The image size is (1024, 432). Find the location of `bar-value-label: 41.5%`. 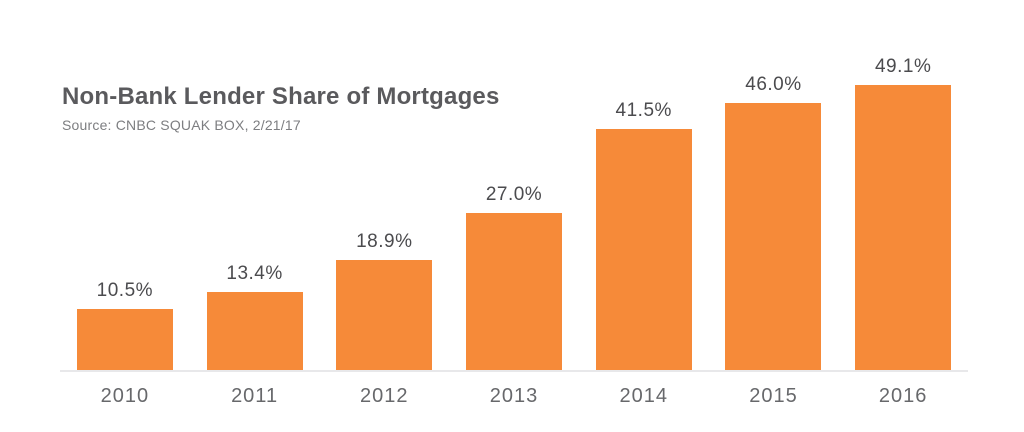

bar-value-label: 41.5% is located at coordinates (643, 110).